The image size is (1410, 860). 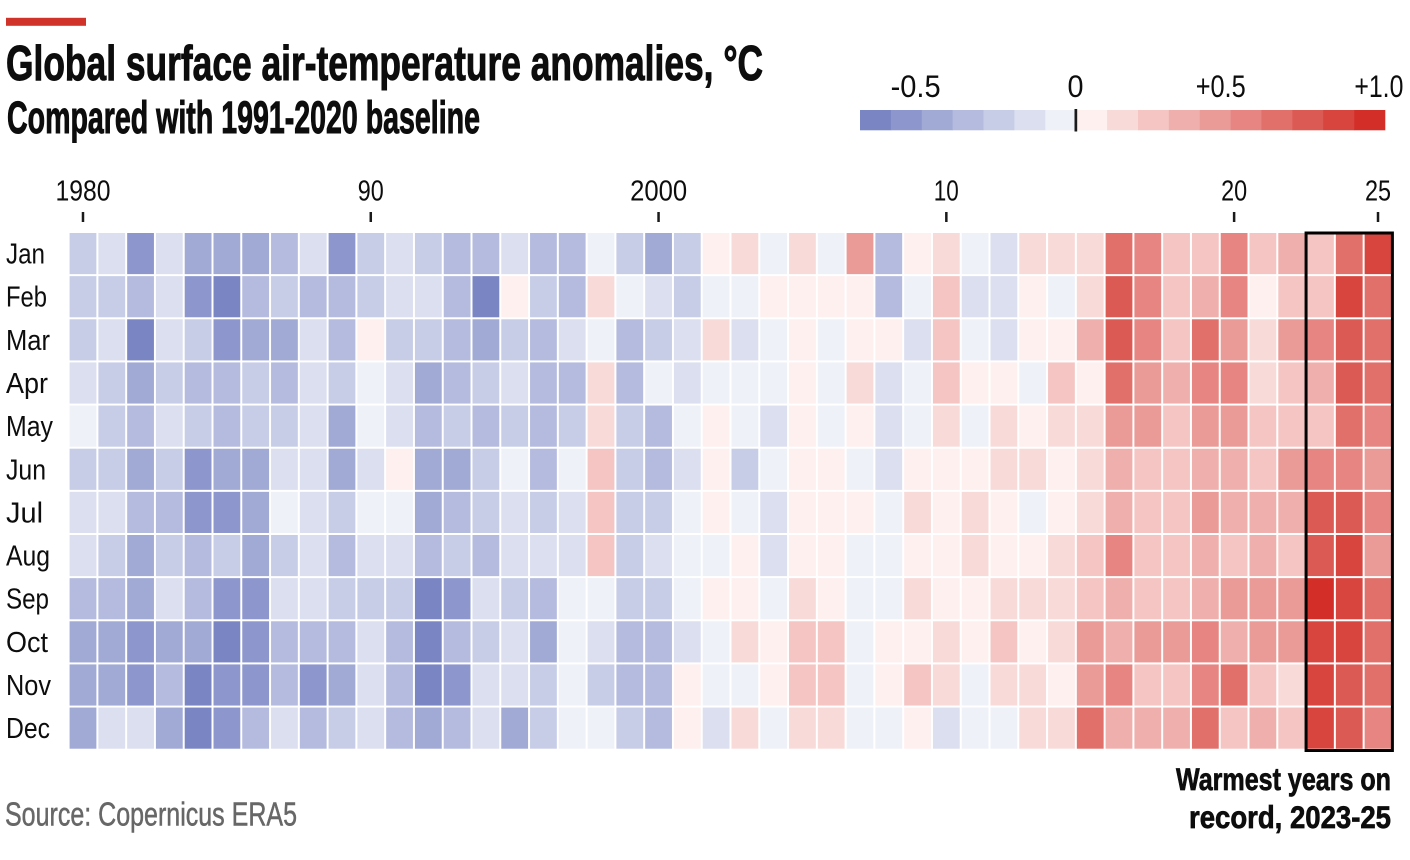 I want to click on svg-text: record, 2023-25, so click(x=1290, y=817).